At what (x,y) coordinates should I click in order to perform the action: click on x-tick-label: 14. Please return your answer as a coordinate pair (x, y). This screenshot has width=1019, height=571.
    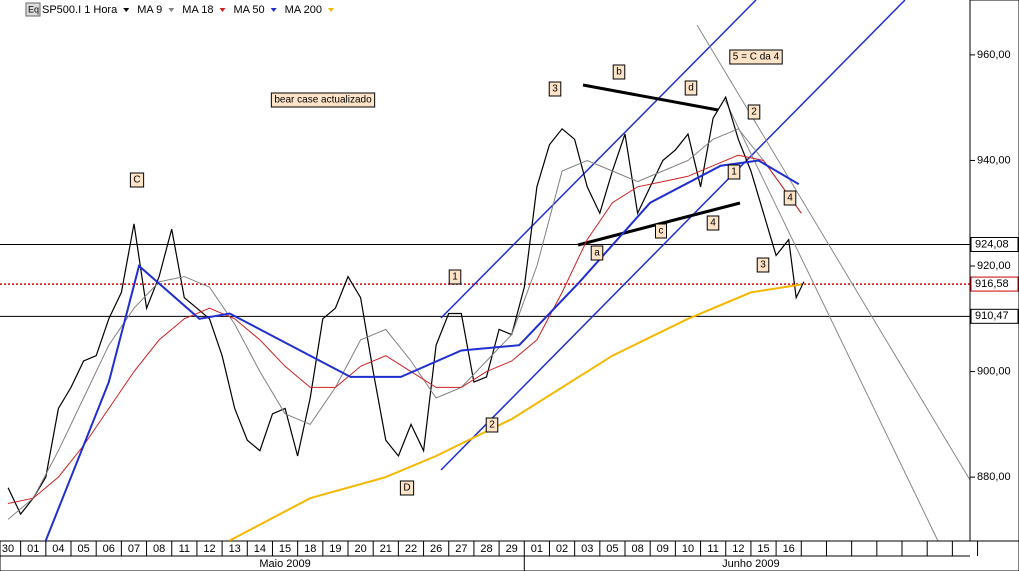
    Looking at the image, I should click on (260, 549).